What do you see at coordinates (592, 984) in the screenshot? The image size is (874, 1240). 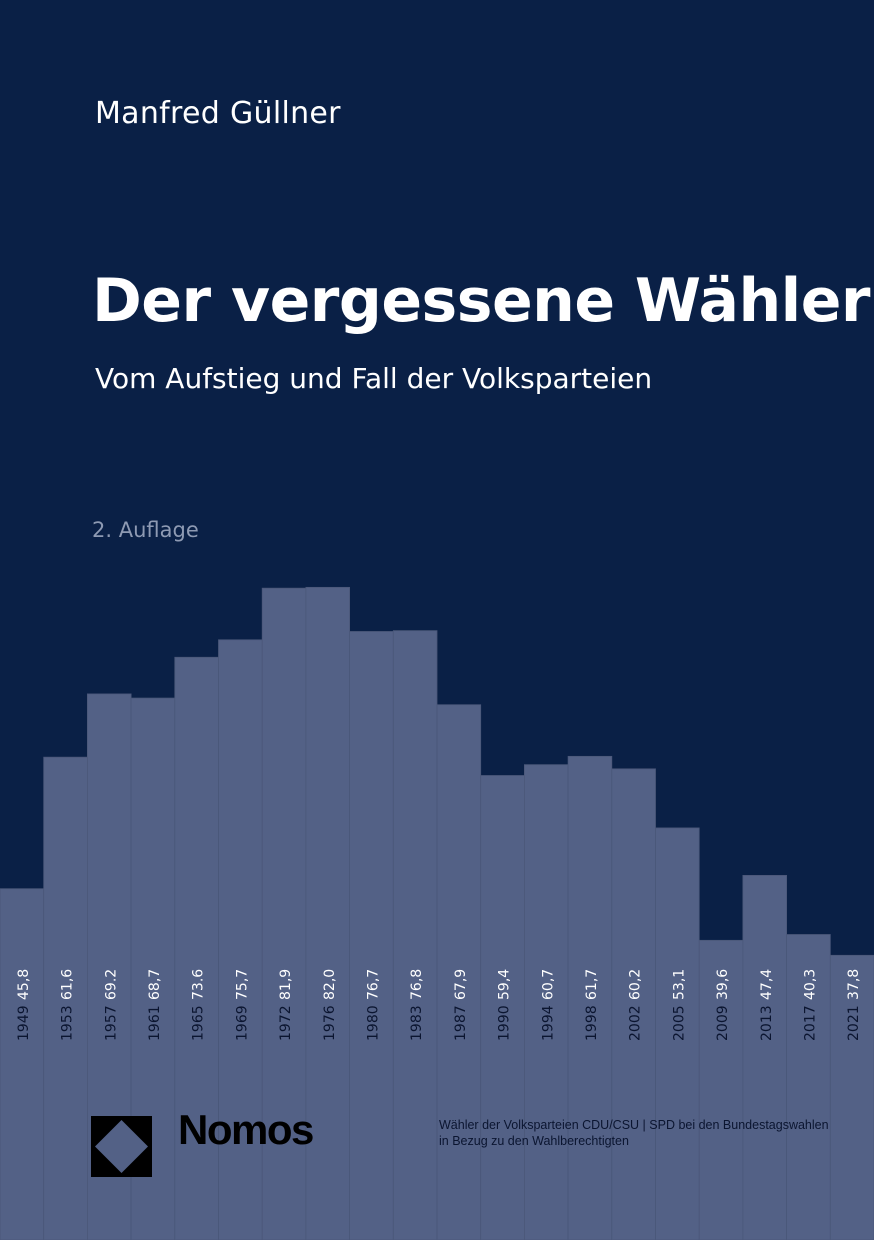 I see `value-label: 61,7` at bounding box center [592, 984].